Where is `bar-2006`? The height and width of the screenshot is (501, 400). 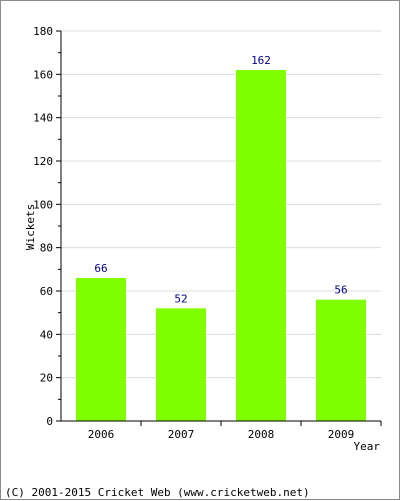
bar-2006 is located at coordinates (101, 349).